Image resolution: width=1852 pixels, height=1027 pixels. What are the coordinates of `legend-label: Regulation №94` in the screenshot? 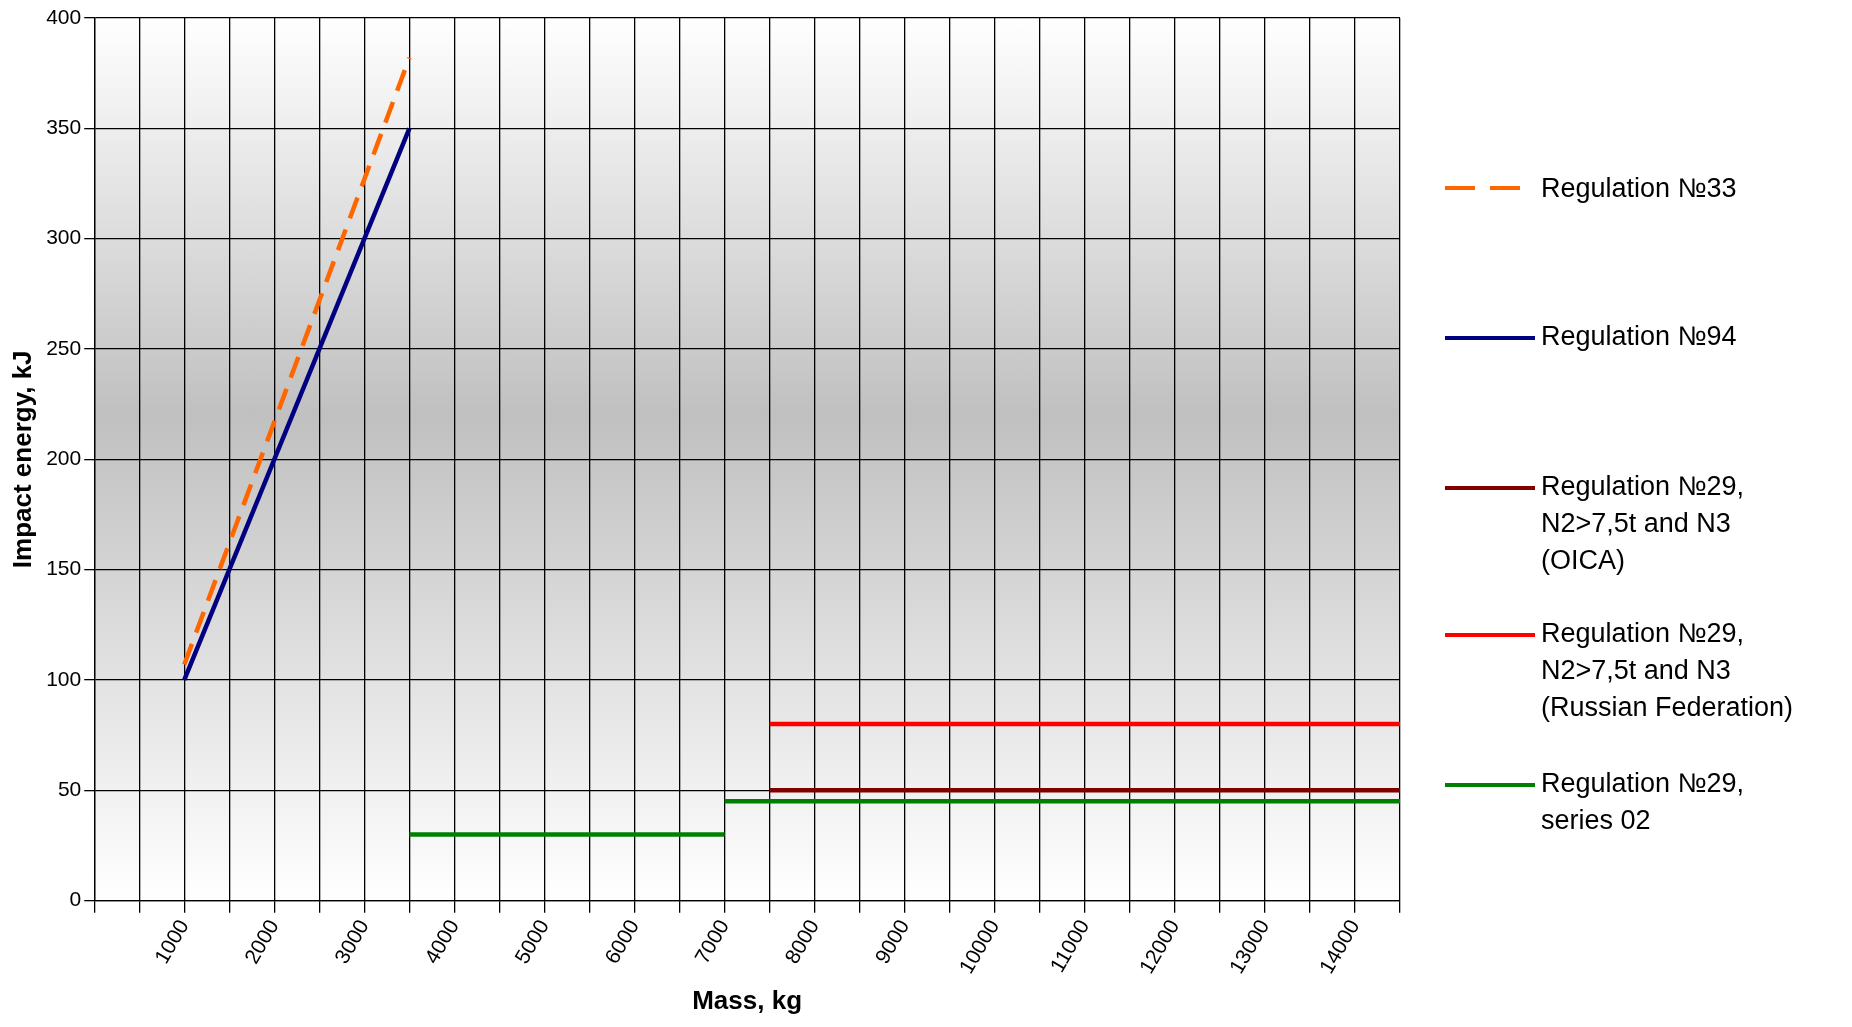 It's located at (1639, 336).